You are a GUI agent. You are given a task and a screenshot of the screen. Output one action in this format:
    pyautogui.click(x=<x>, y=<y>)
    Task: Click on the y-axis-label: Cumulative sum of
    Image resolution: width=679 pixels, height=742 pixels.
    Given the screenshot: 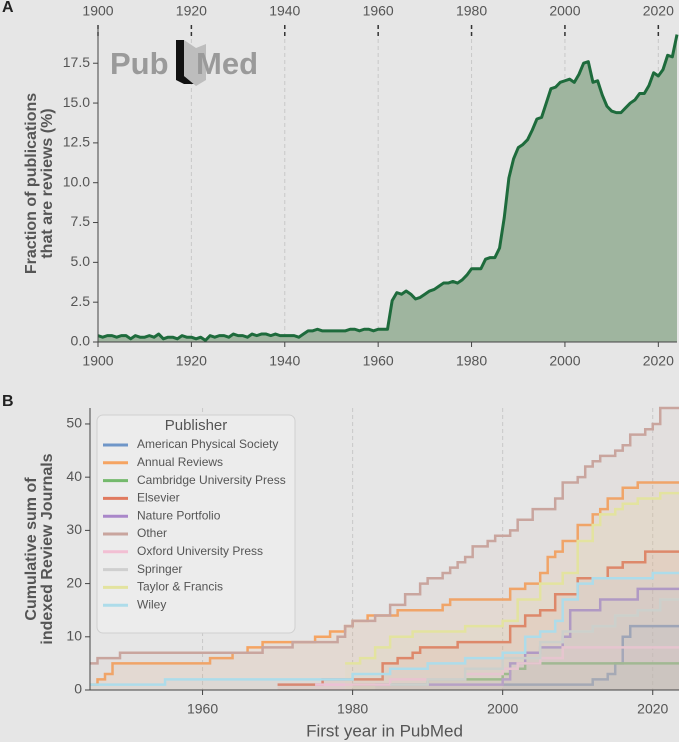 What is the action you would take?
    pyautogui.click(x=31, y=549)
    